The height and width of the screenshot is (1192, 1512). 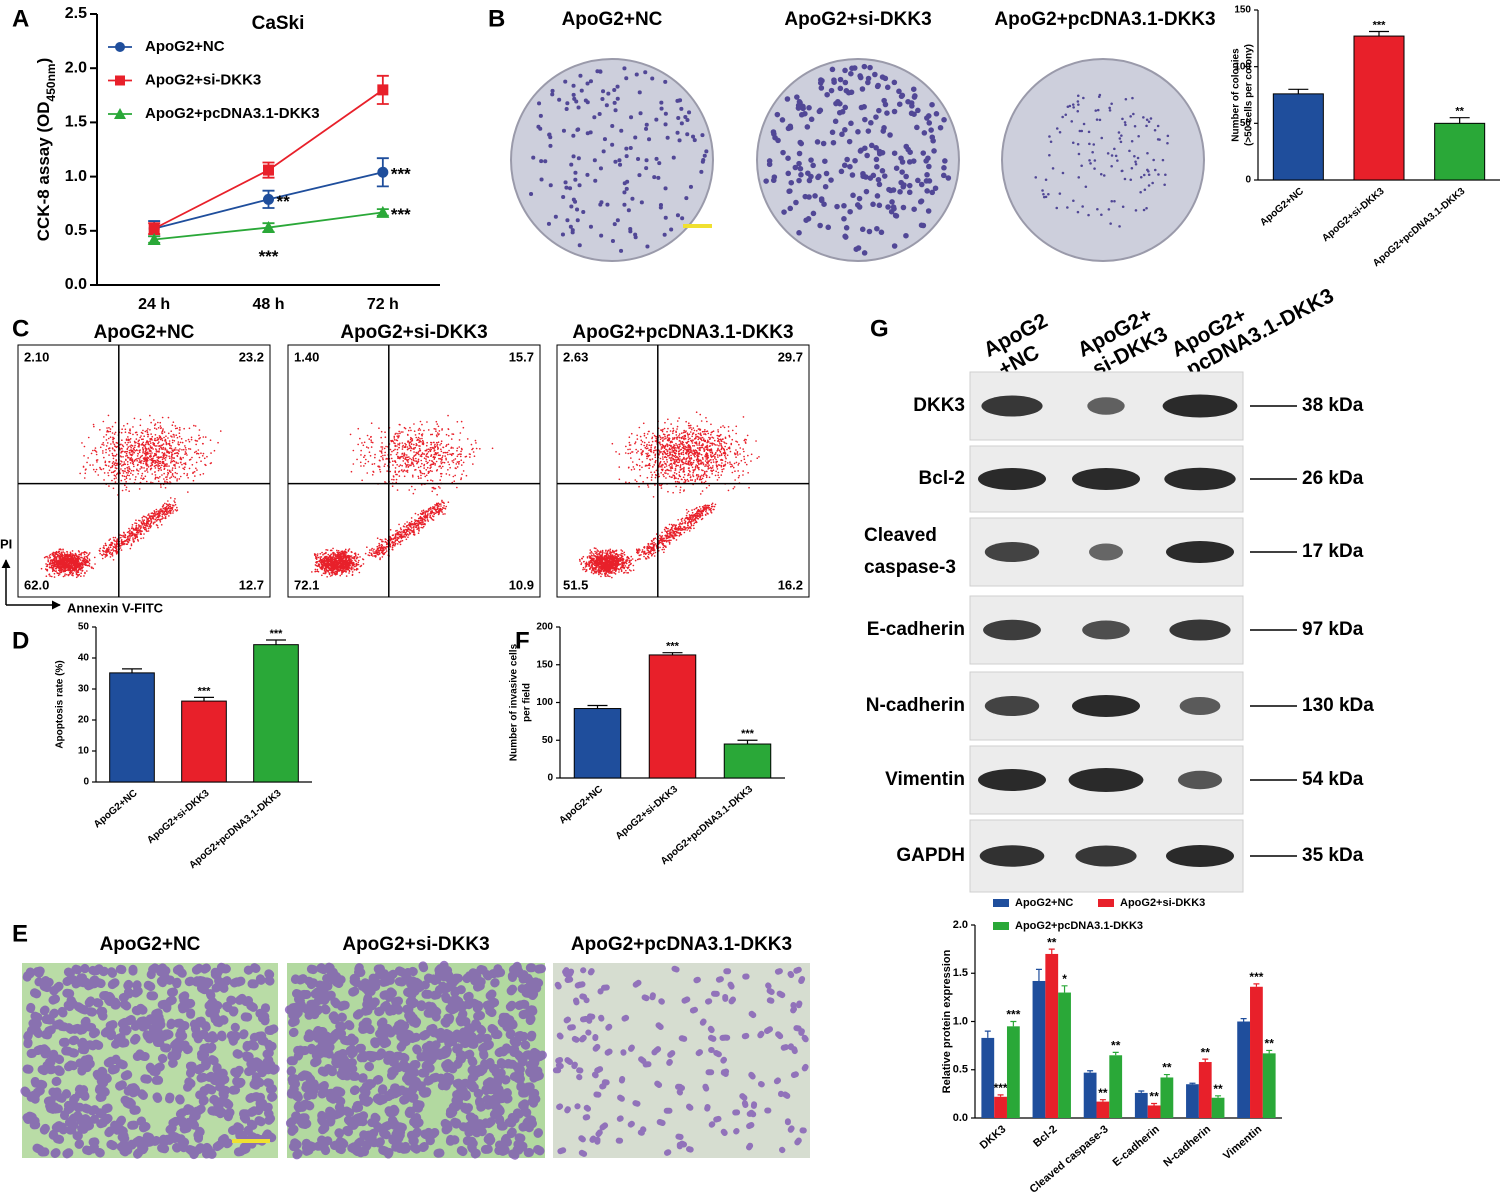 I want to click on significance: *, so click(x=1064, y=979).